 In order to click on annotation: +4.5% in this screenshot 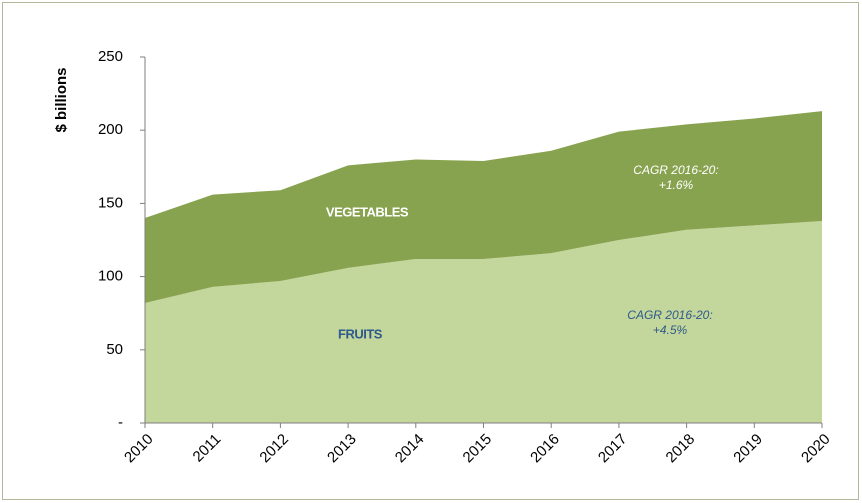, I will do `click(670, 330)`.